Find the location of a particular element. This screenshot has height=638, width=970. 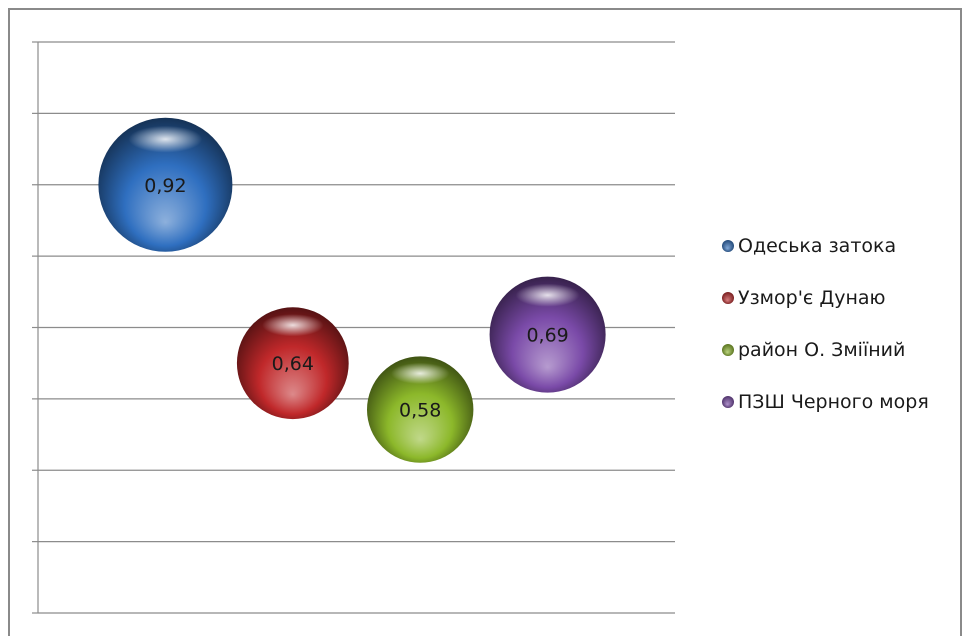

legend-item: Узмор'є Дунаю is located at coordinates (804, 298).